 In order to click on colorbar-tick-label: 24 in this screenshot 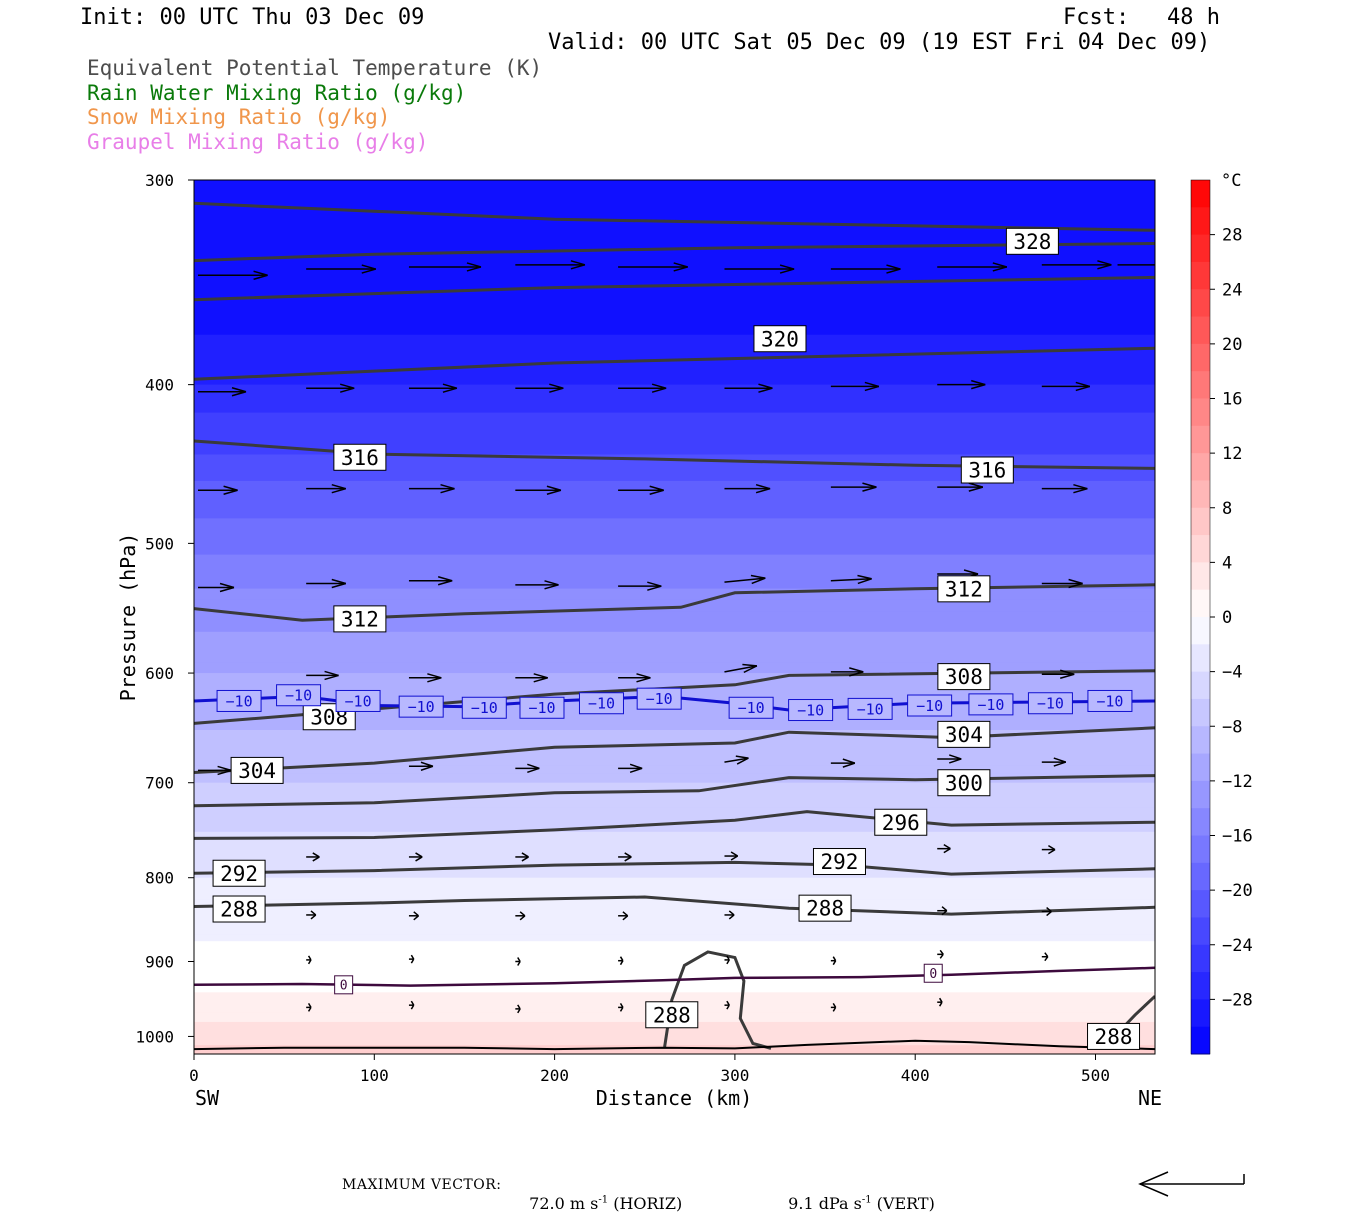, I will do `click(1232, 290)`.